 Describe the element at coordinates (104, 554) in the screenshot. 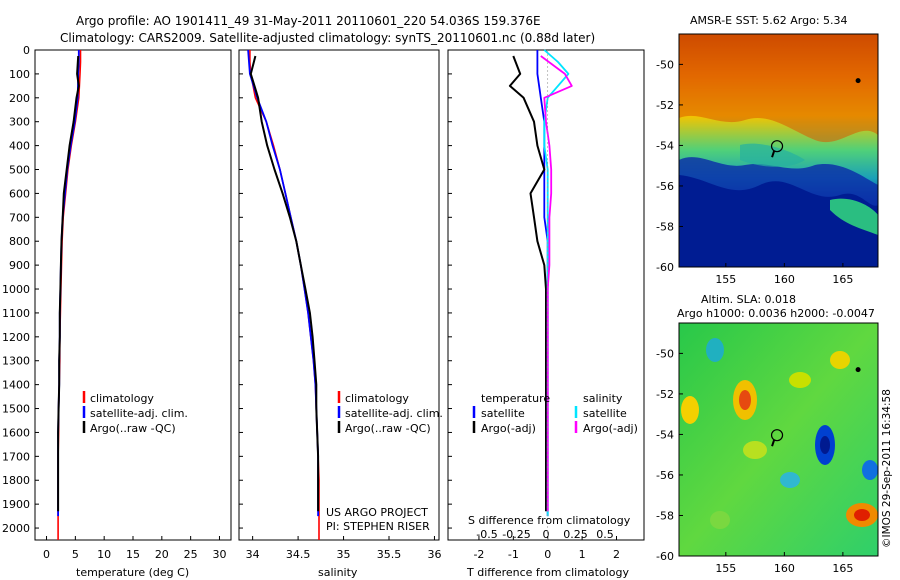

I see `x-tick-label: 10` at that location.